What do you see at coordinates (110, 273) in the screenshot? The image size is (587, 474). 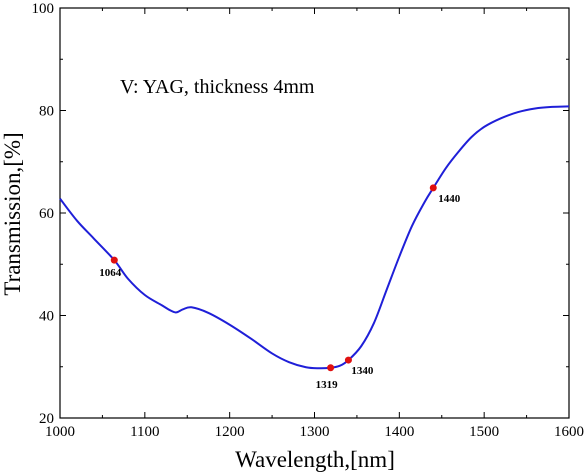 I see `marked-point-label: 1064` at bounding box center [110, 273].